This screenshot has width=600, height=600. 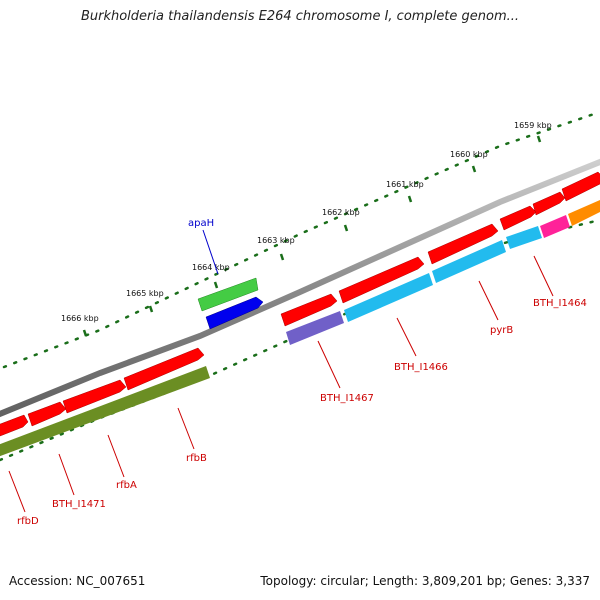 I want to click on scale-label: 1663 kbp, so click(x=276, y=240).